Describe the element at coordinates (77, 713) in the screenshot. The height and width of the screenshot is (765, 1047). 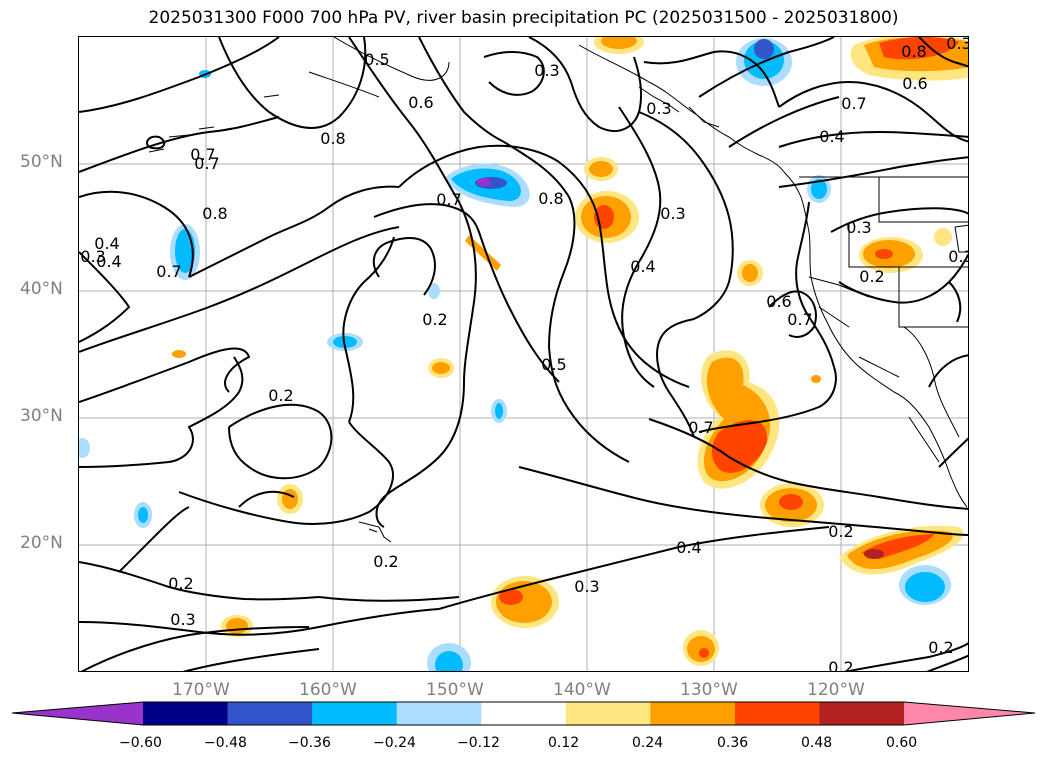
I see `colorbar-extend-low` at that location.